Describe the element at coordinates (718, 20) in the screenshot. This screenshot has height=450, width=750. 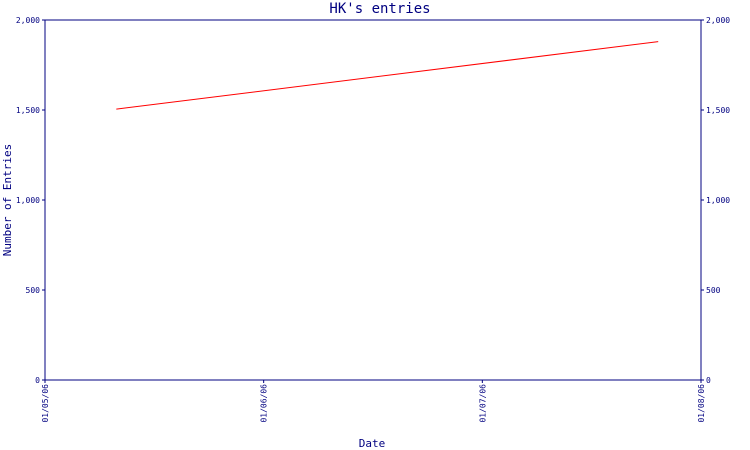
I see `y-tick-label-right: 2,000` at that location.